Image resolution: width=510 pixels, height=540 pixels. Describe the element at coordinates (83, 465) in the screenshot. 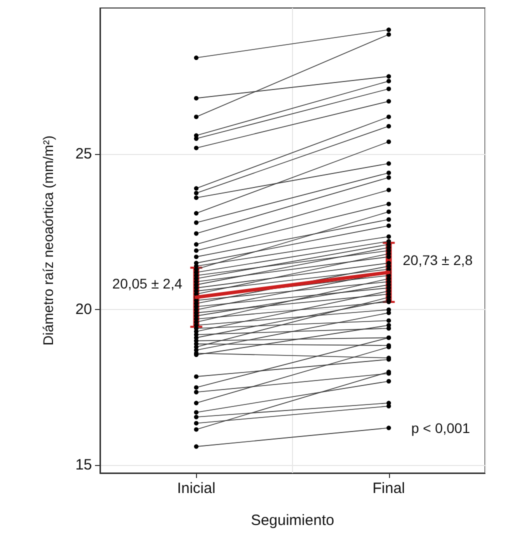

I see `y-tick-label: 15` at that location.